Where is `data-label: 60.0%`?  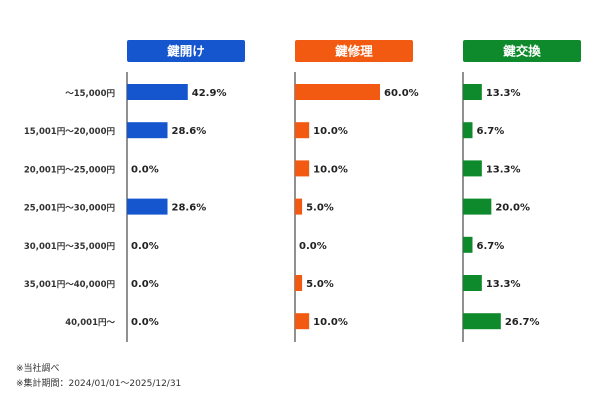 data-label: 60.0% is located at coordinates (401, 93).